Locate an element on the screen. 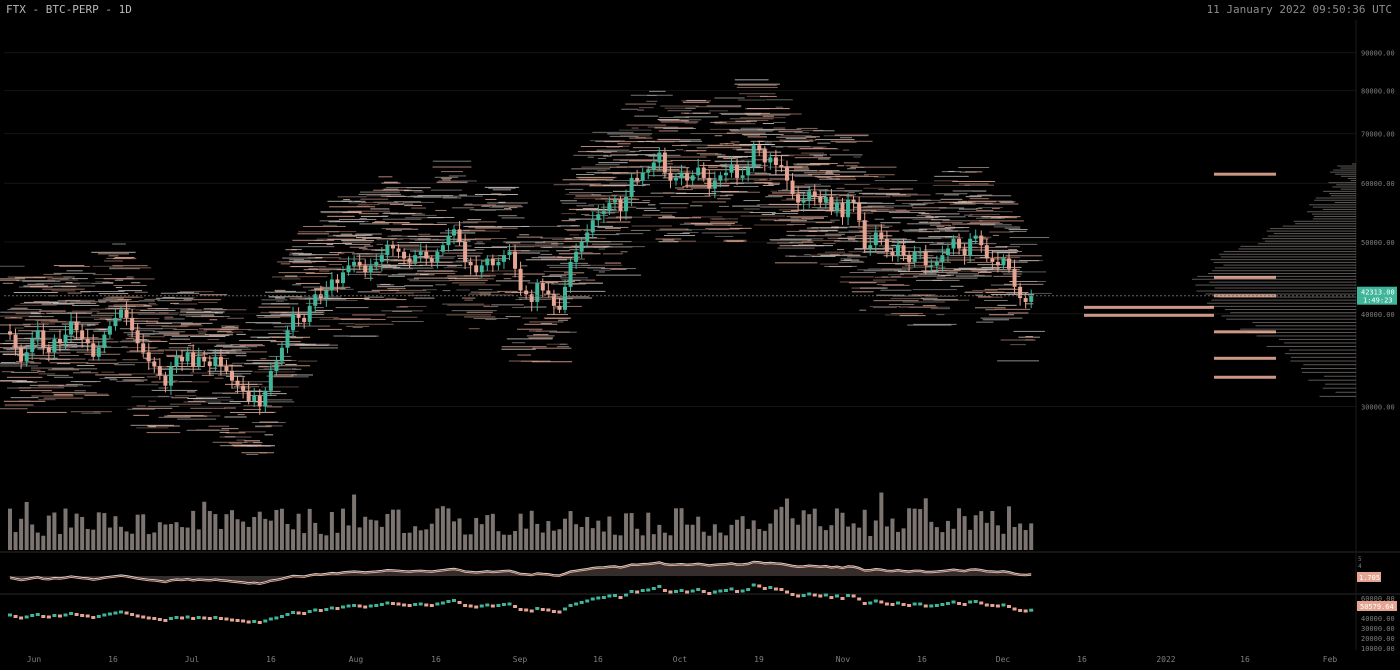 This screenshot has height=670, width=1400. x-tick-label: Sep is located at coordinates (520, 659).